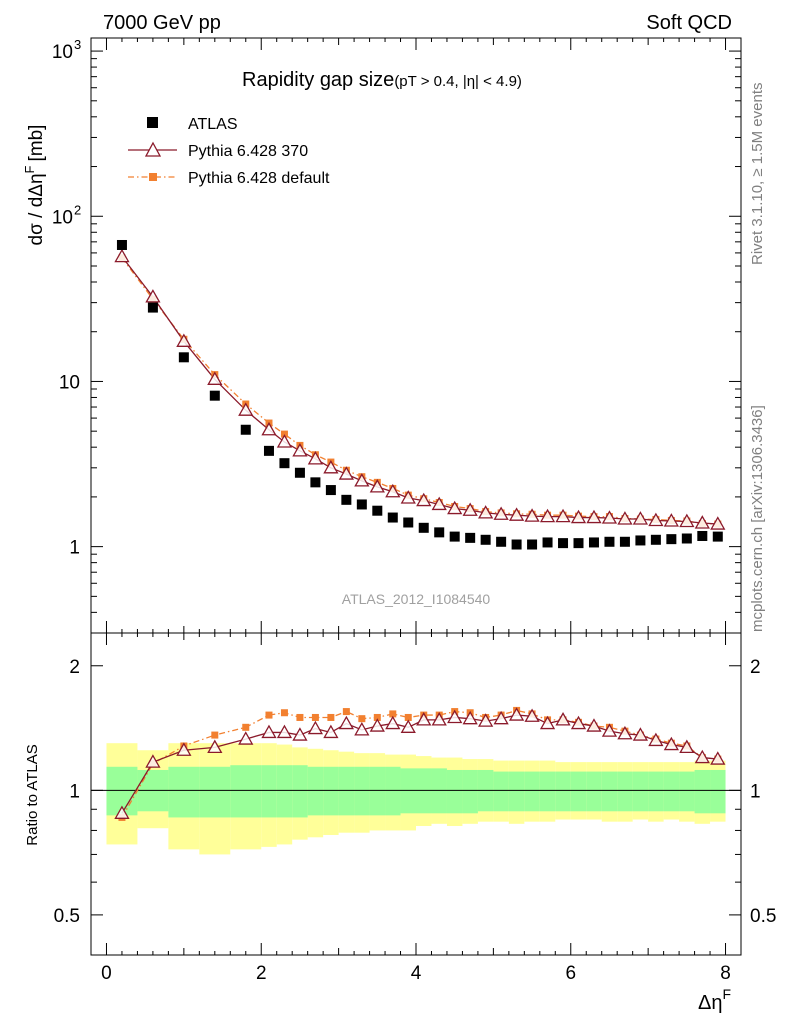 The height and width of the screenshot is (1024, 786). Describe the element at coordinates (77, 44) in the screenshot. I see `y-tick-label-exponent: 3` at that location.